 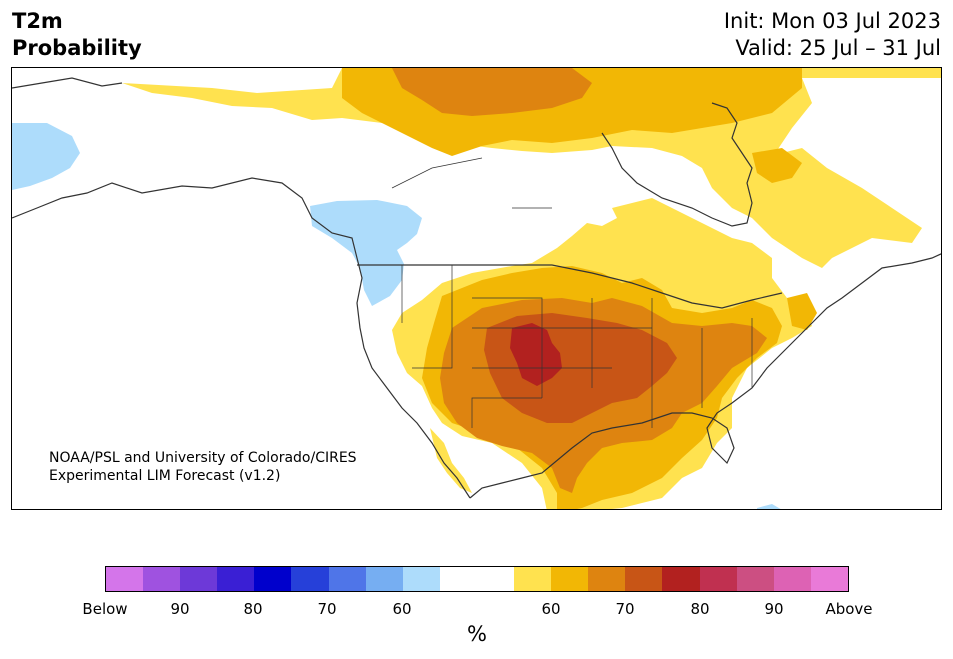 I want to click on valid-date: Valid: 25 Jul – 31 Jul, so click(x=838, y=48).